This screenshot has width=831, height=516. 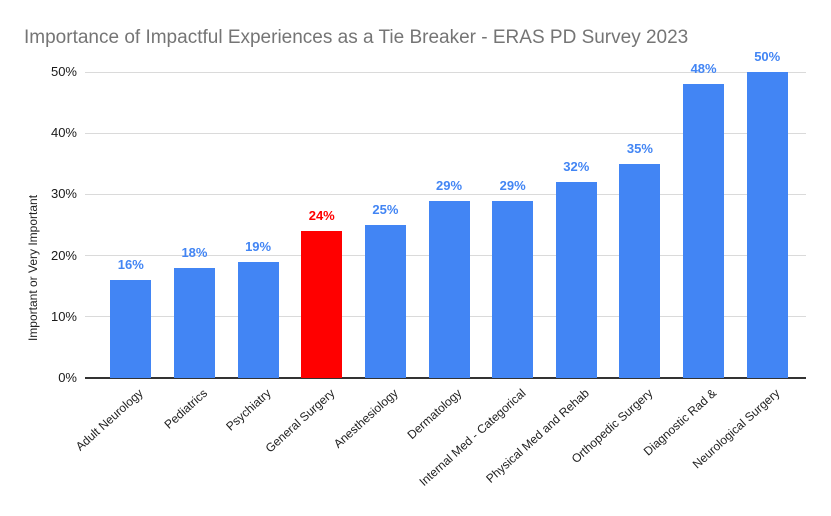 I want to click on bar-slot: 24%, so click(x=322, y=225).